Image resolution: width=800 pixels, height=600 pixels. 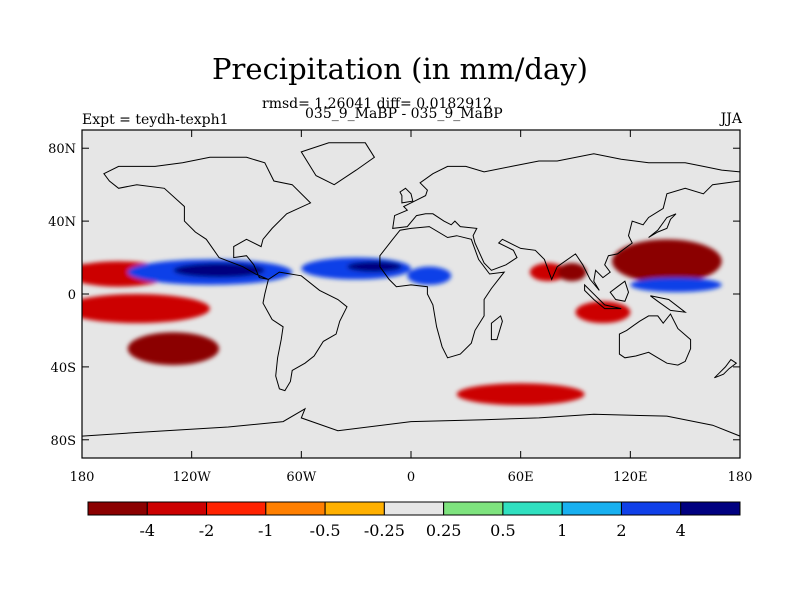 What do you see at coordinates (411, 432) in the screenshot?
I see `coastline-antarctica` at bounding box center [411, 432].